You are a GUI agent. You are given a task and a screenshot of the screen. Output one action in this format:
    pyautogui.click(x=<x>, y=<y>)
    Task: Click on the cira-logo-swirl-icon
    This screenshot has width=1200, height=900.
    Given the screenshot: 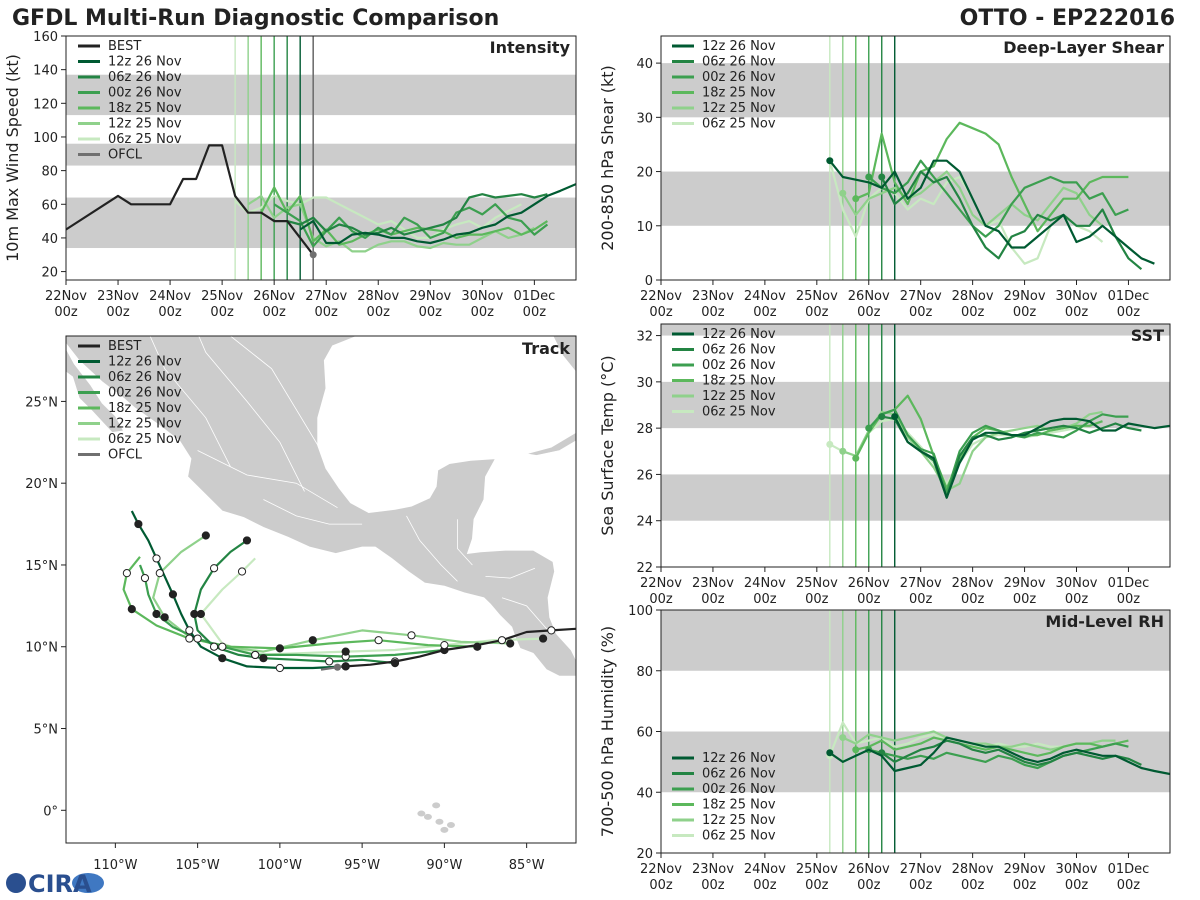 What is the action you would take?
    pyautogui.click(x=88, y=883)
    